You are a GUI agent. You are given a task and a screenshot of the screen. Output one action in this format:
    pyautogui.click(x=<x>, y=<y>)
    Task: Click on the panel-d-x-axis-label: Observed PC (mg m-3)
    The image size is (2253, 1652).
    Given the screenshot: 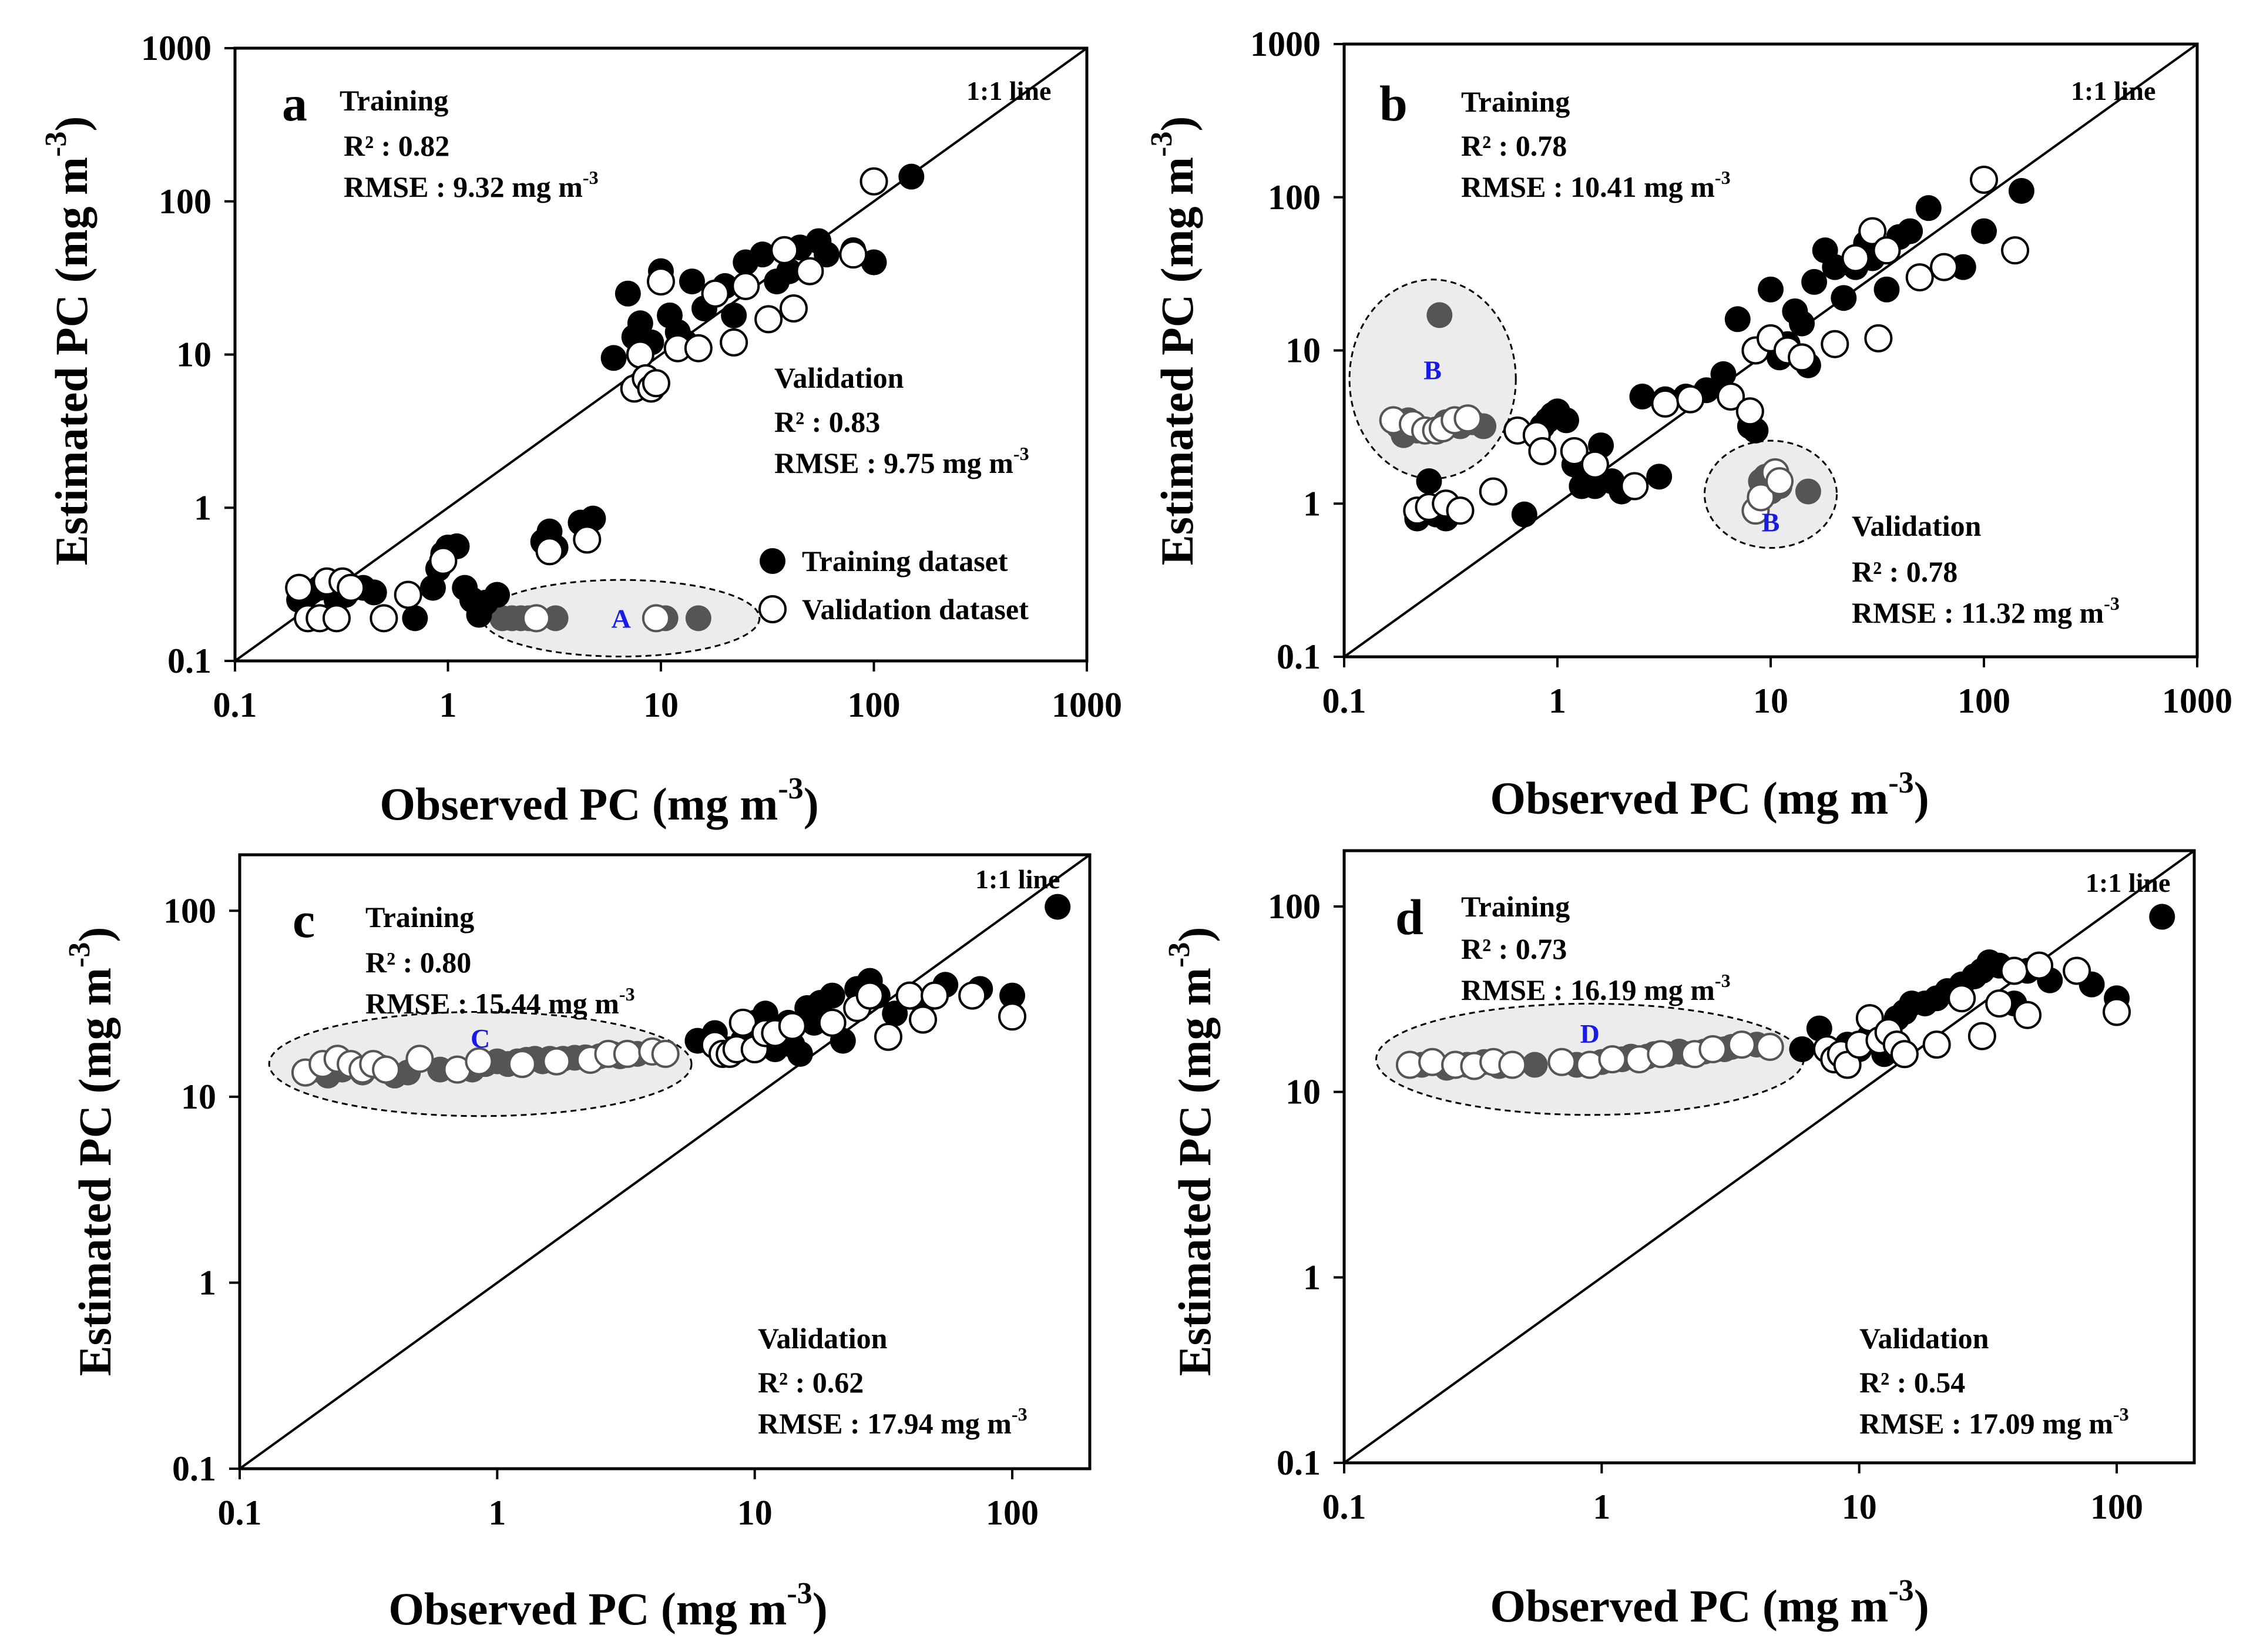 What is the action you would take?
    pyautogui.click(x=1709, y=1602)
    